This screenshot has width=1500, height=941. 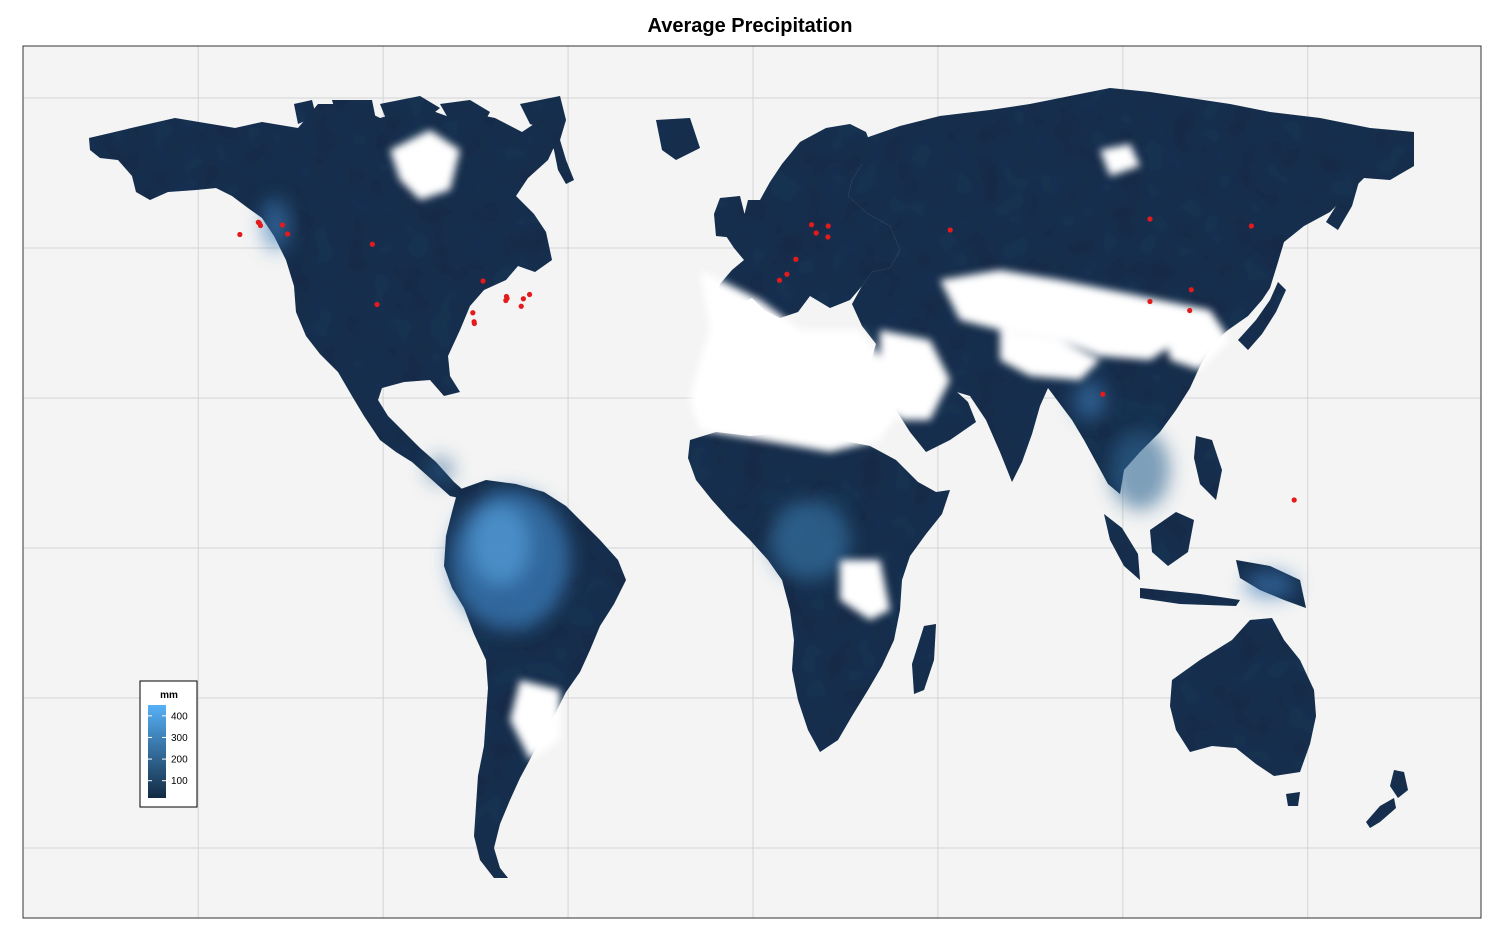 I want to click on legend-tick-label: 200, so click(x=179, y=760).